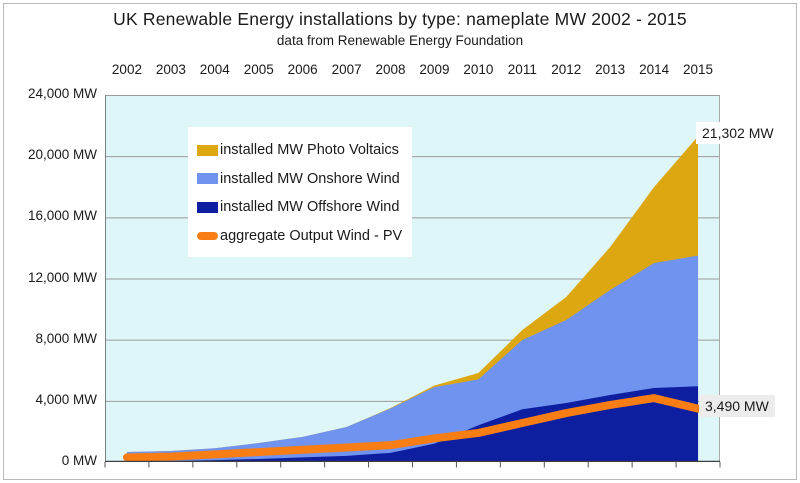 This screenshot has width=800, height=483. What do you see at coordinates (390, 69) in the screenshot?
I see `x-axis-label: 2008` at bounding box center [390, 69].